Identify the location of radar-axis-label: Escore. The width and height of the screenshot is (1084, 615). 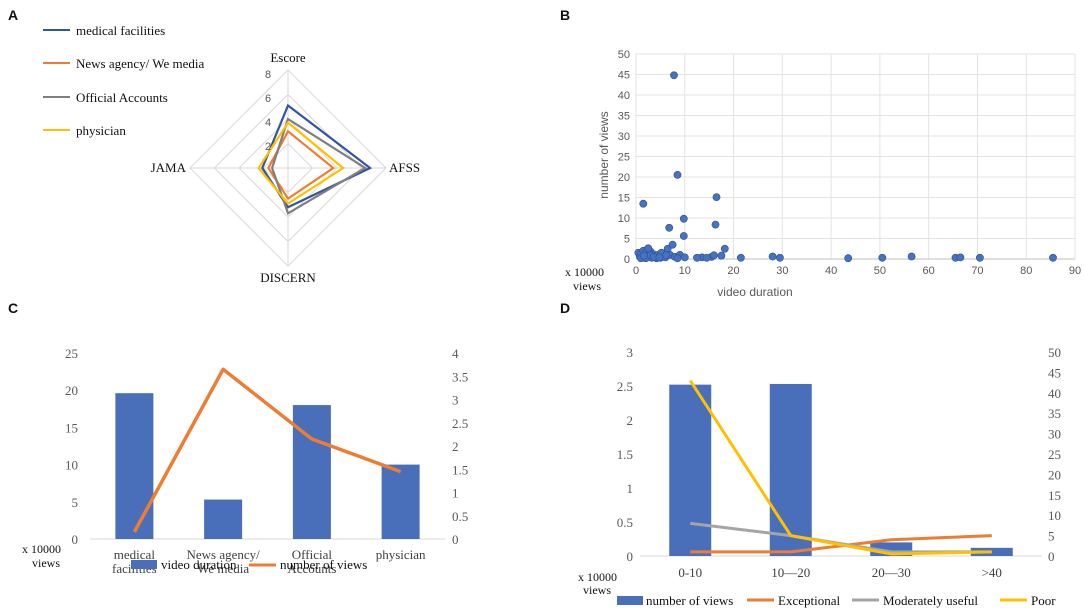
(288, 57).